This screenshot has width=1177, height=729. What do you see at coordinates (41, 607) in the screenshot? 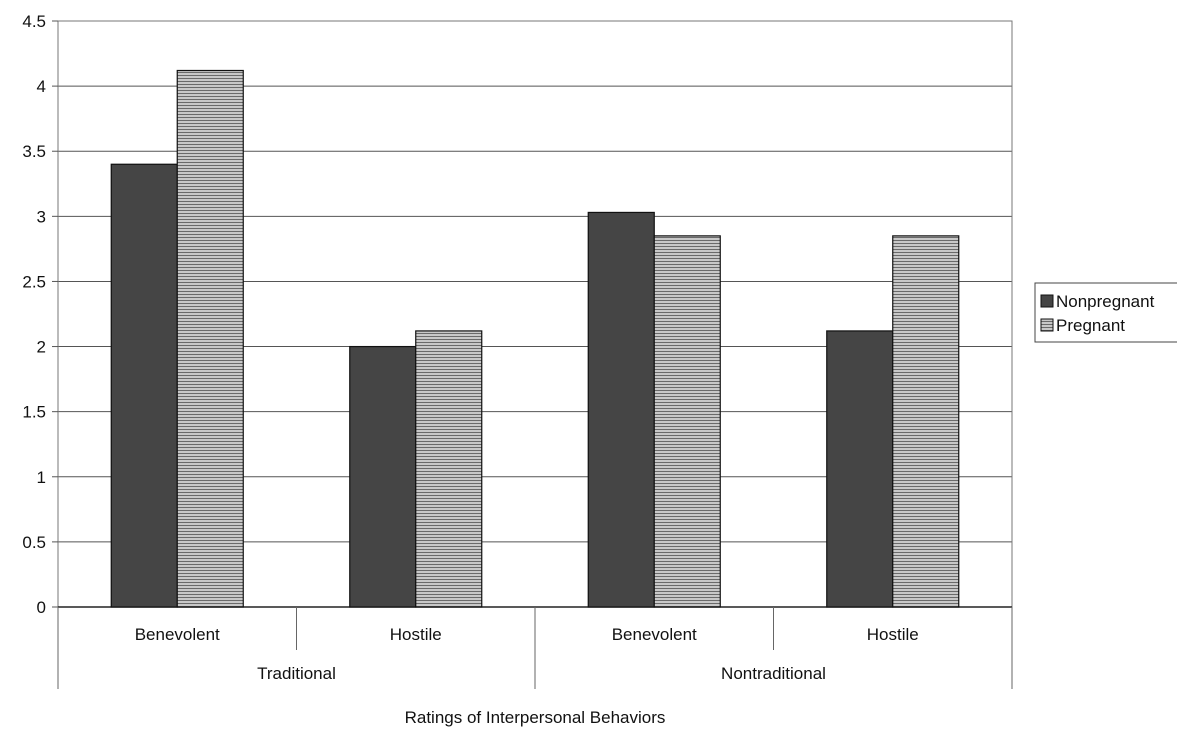
I see `y-tick-label: 0` at bounding box center [41, 607].